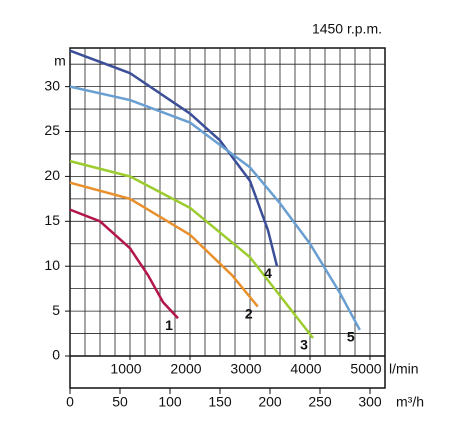  What do you see at coordinates (125, 369) in the screenshot?
I see `x-tick-label: 1000` at bounding box center [125, 369].